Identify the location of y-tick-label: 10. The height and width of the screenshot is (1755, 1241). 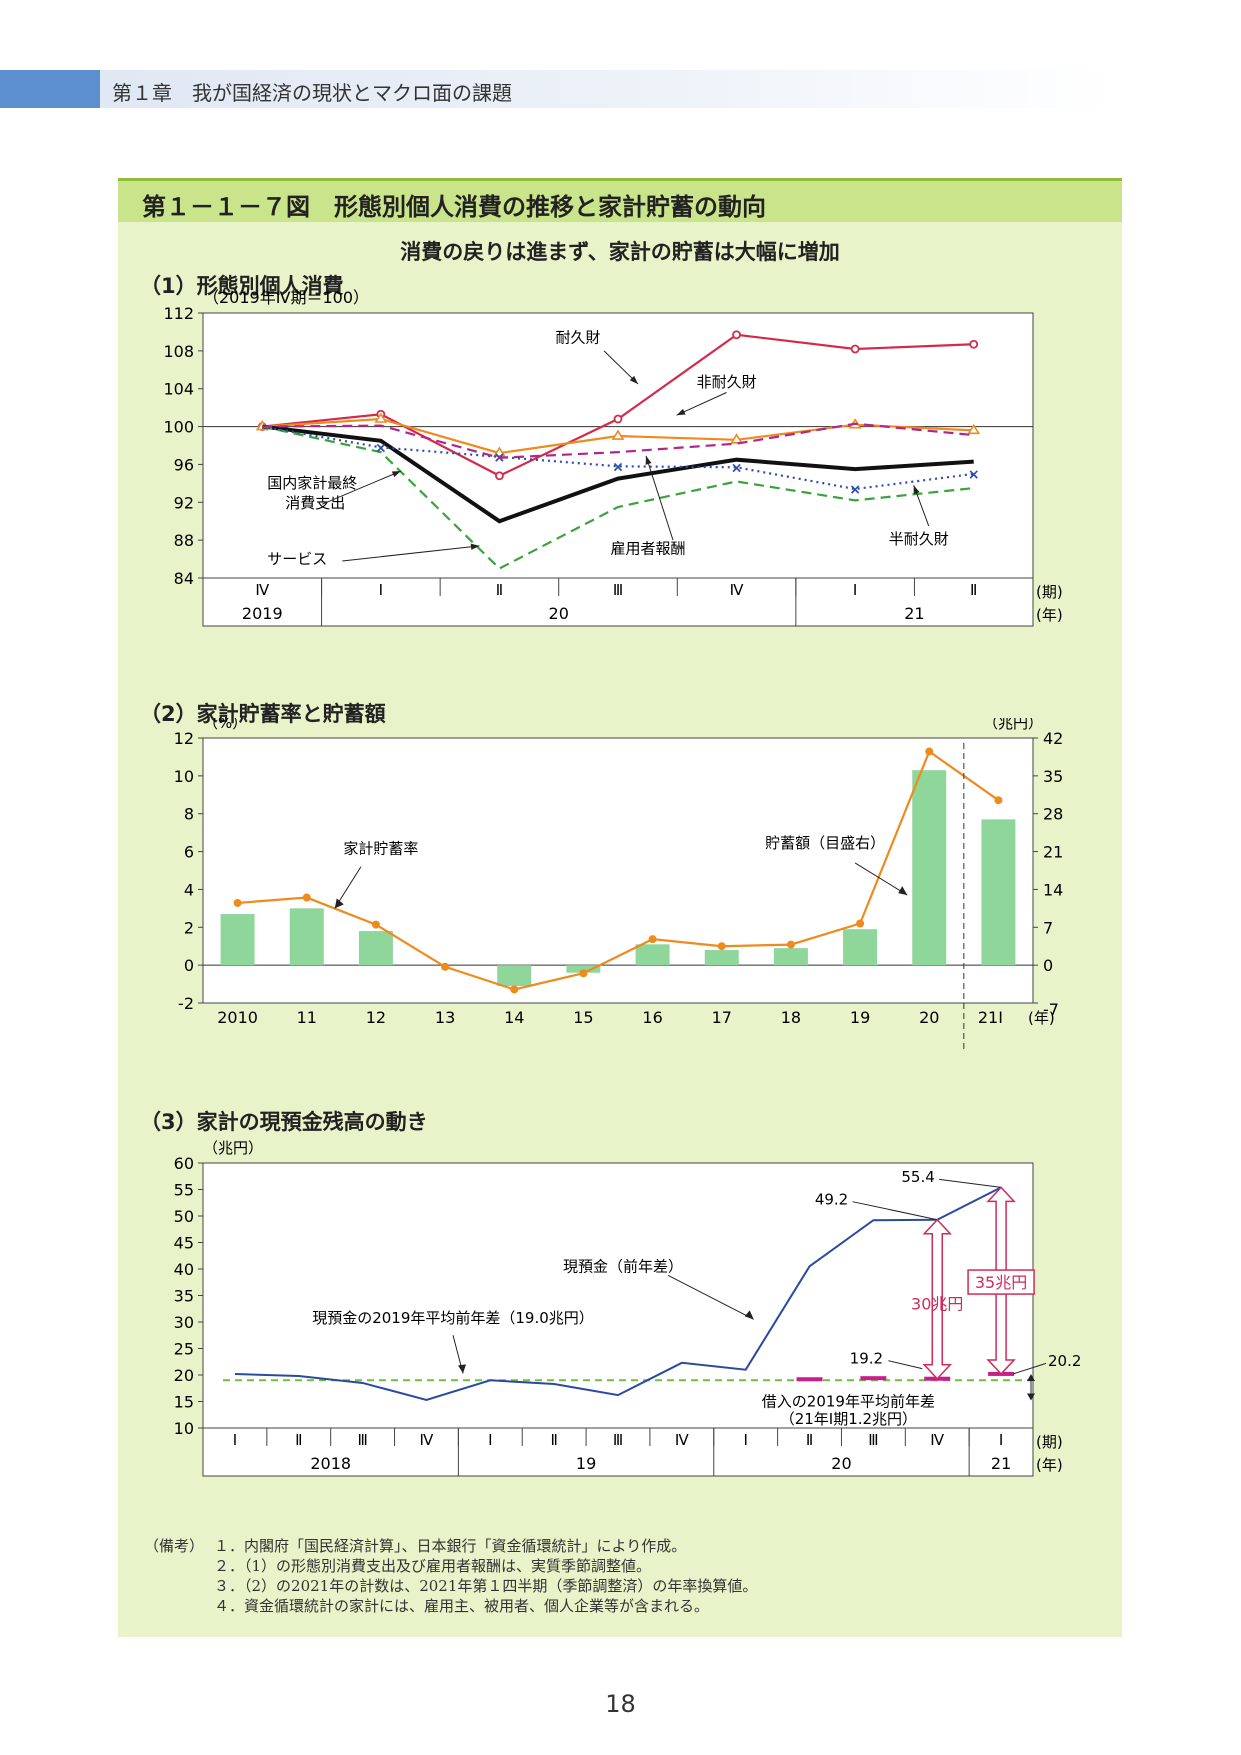
(184, 776).